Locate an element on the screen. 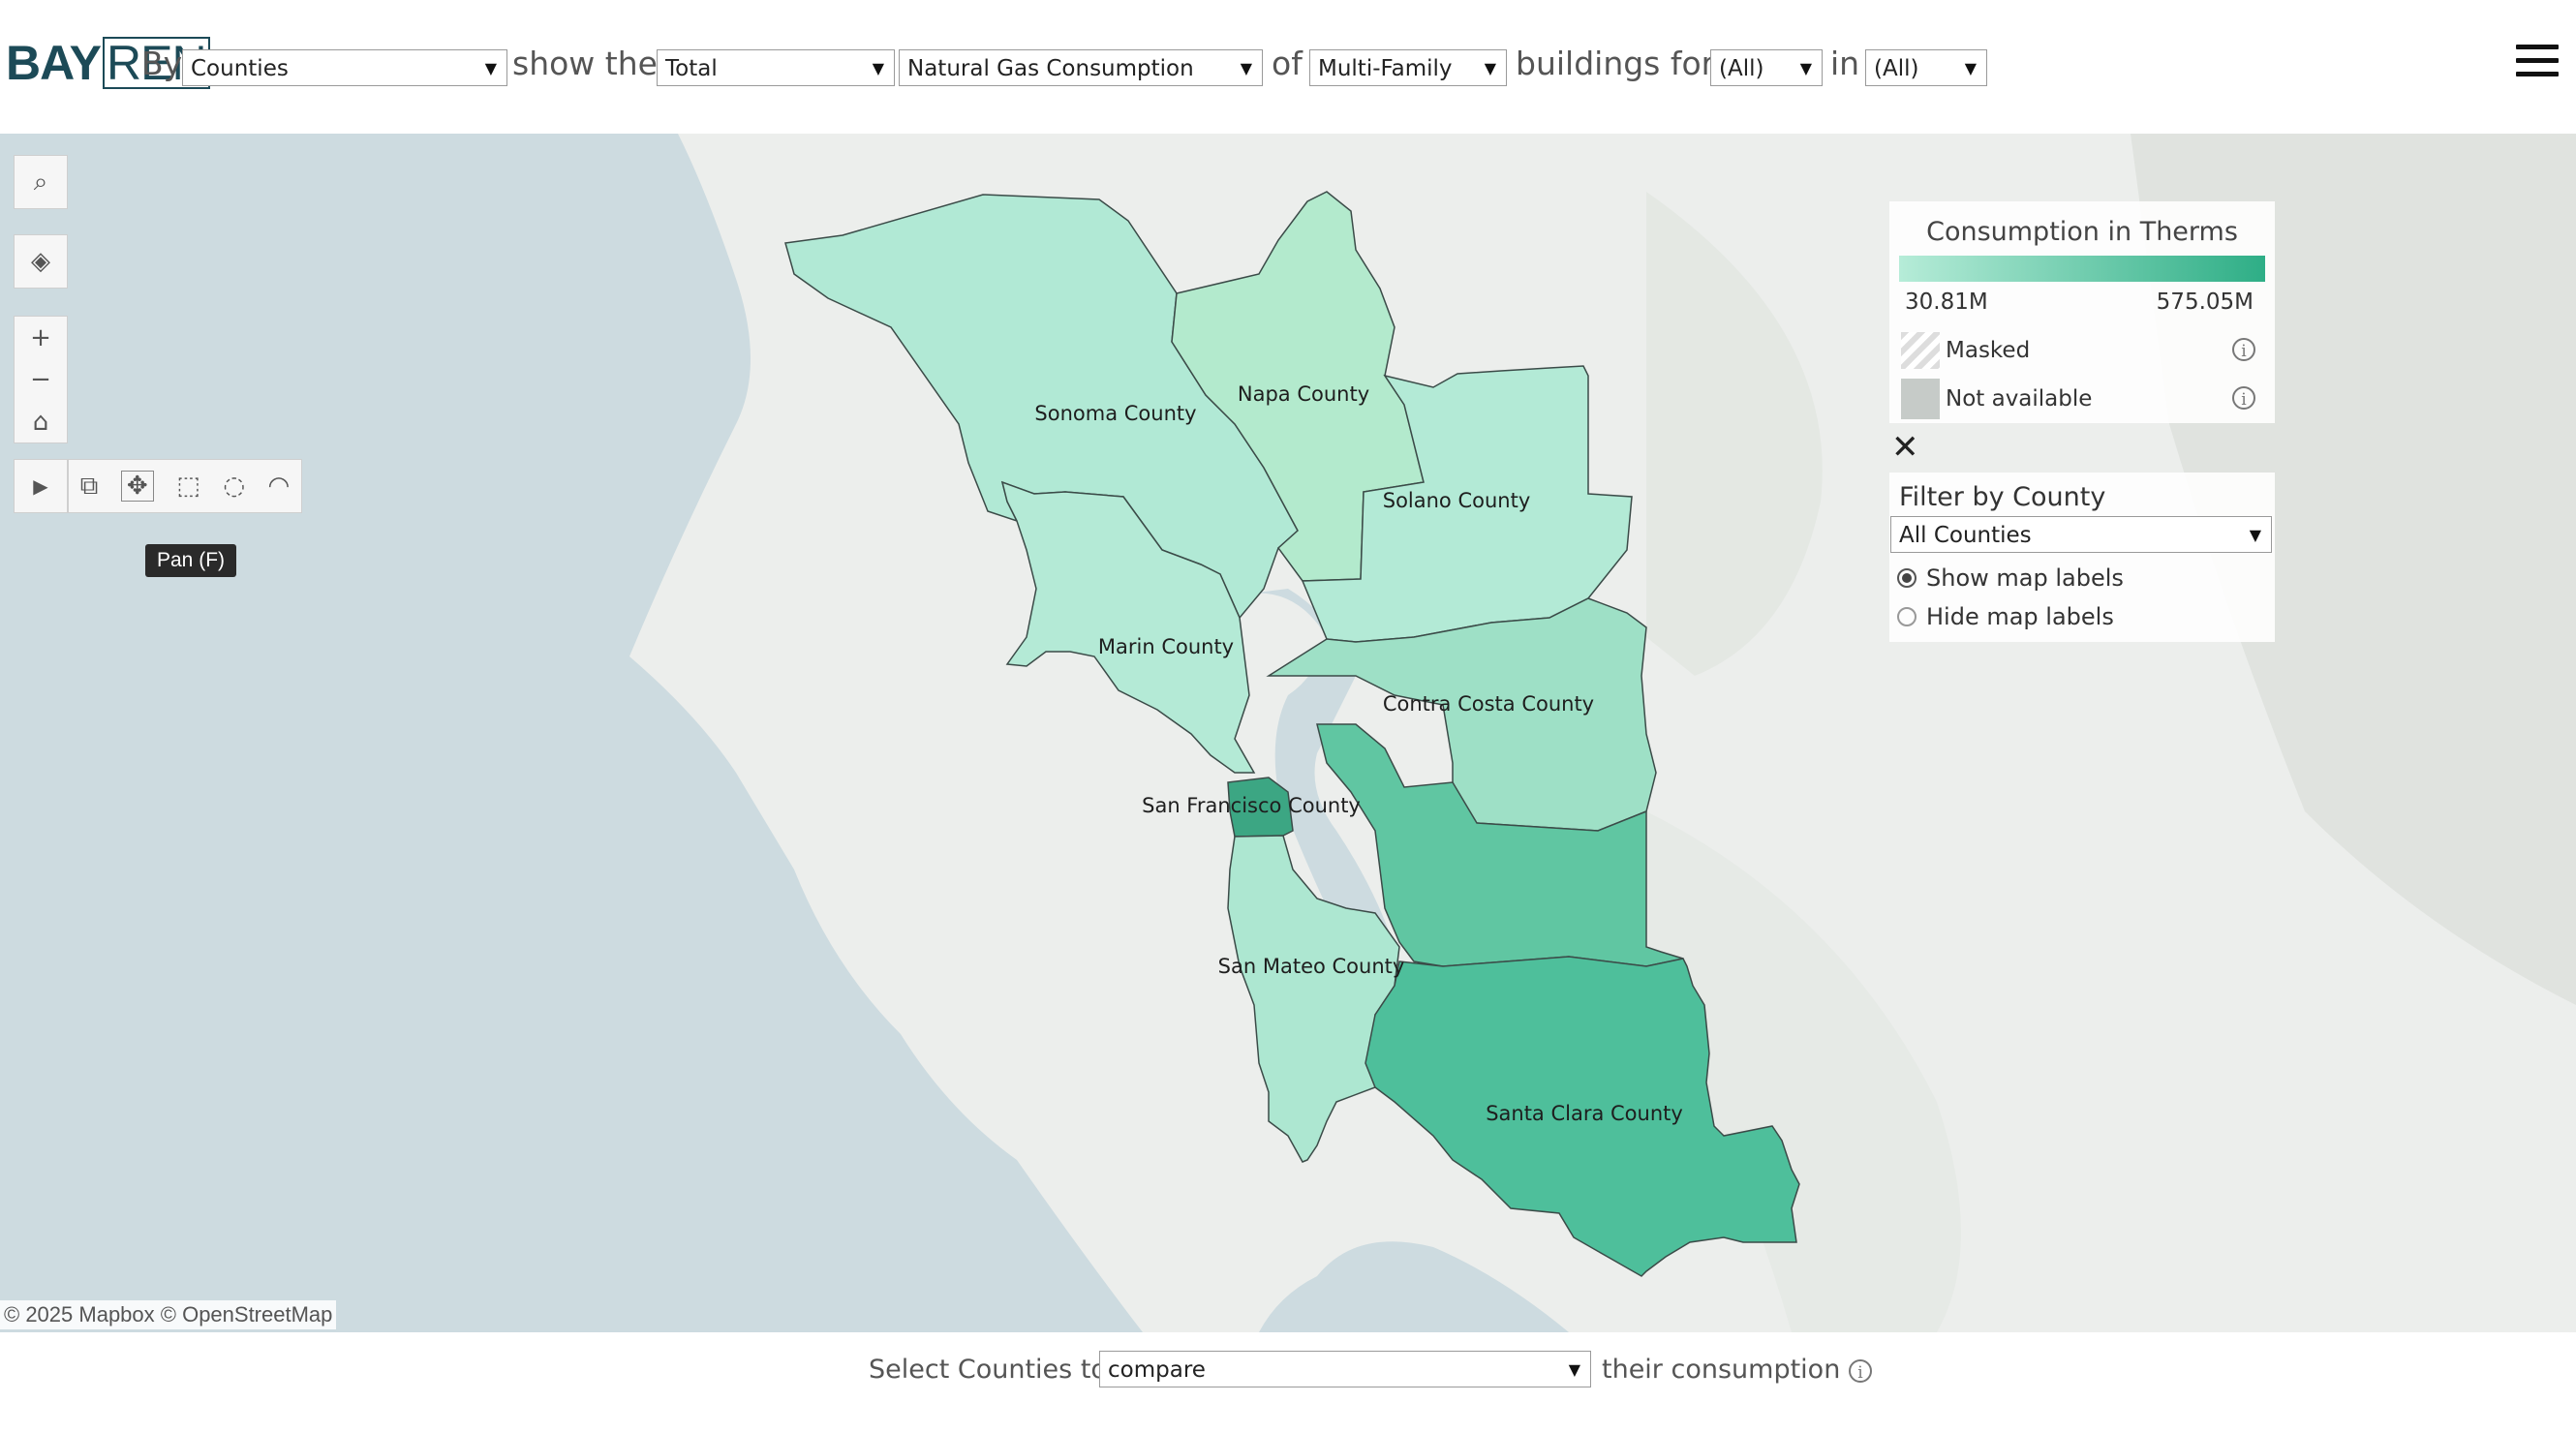 This screenshot has height=1433, width=2576. legend-masked-label: Masked is located at coordinates (1988, 350).